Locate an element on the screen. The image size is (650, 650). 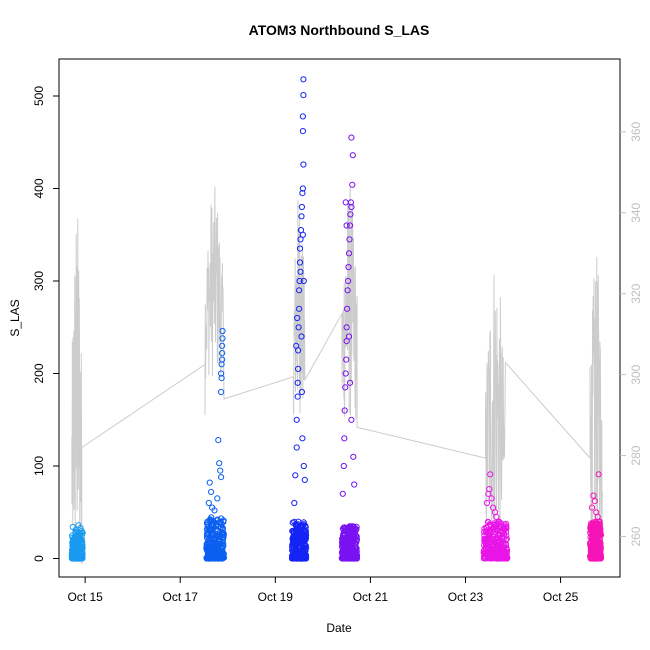
y-tick-label: 300 is located at coordinates (39, 281).